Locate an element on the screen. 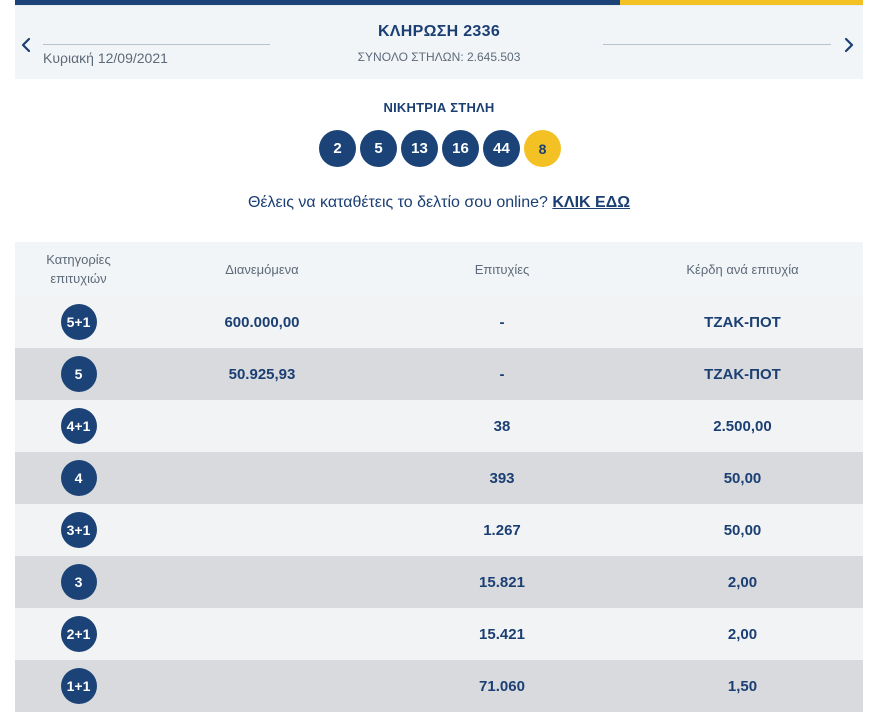 The image size is (896, 721). table-row: 2+1 15.421 2,00 is located at coordinates (439, 634).